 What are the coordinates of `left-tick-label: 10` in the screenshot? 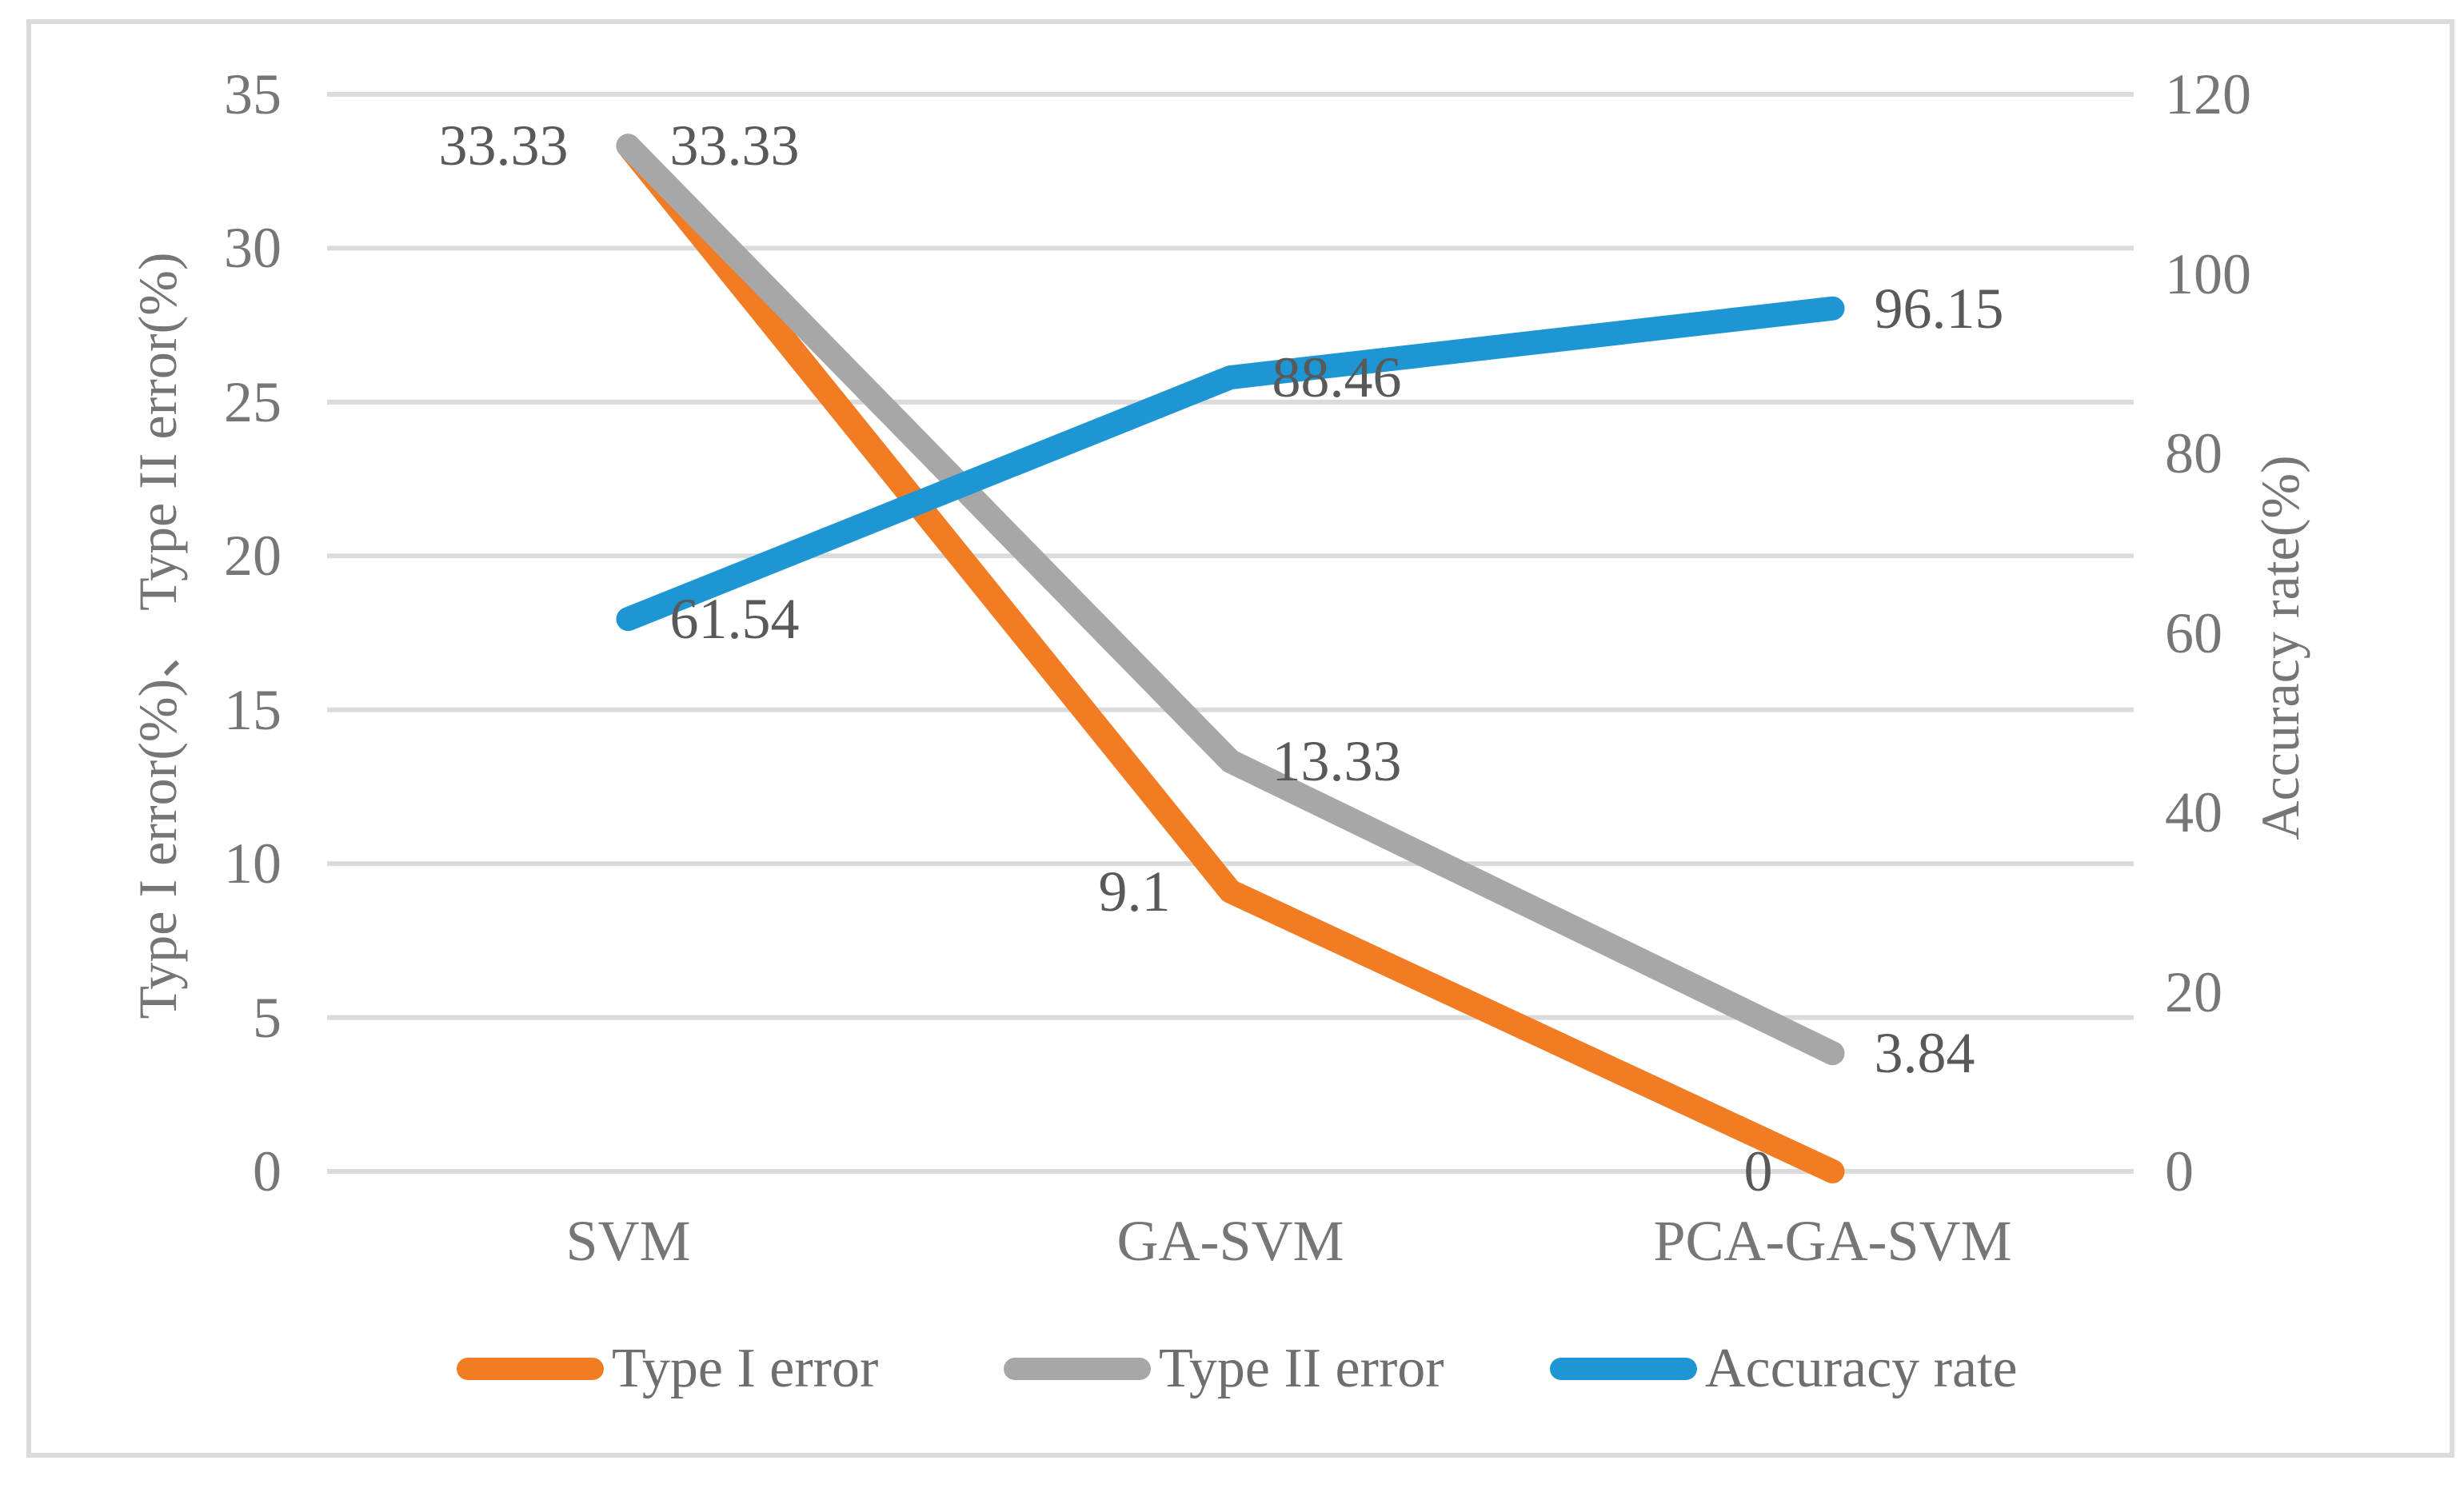 It's located at (253, 864).